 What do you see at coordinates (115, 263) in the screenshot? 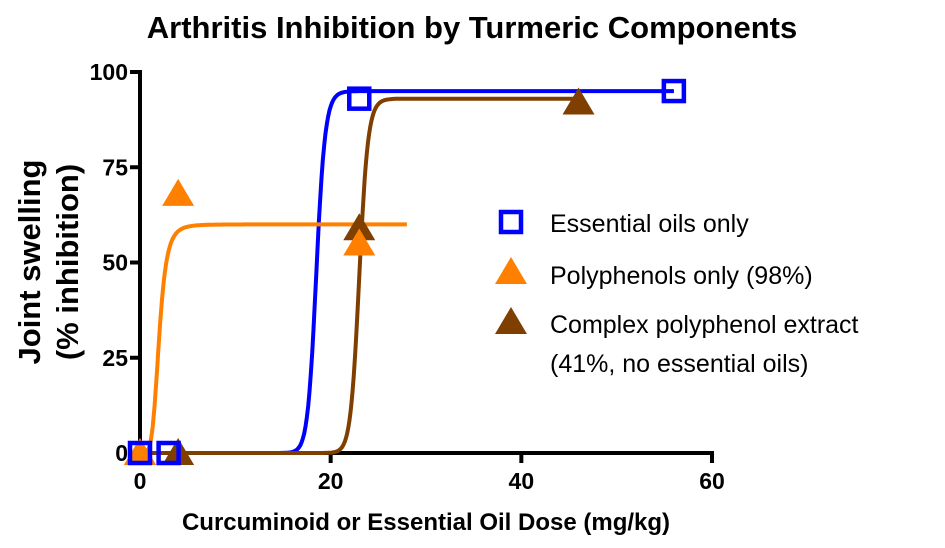
I see `y-tick-label: 50` at bounding box center [115, 263].